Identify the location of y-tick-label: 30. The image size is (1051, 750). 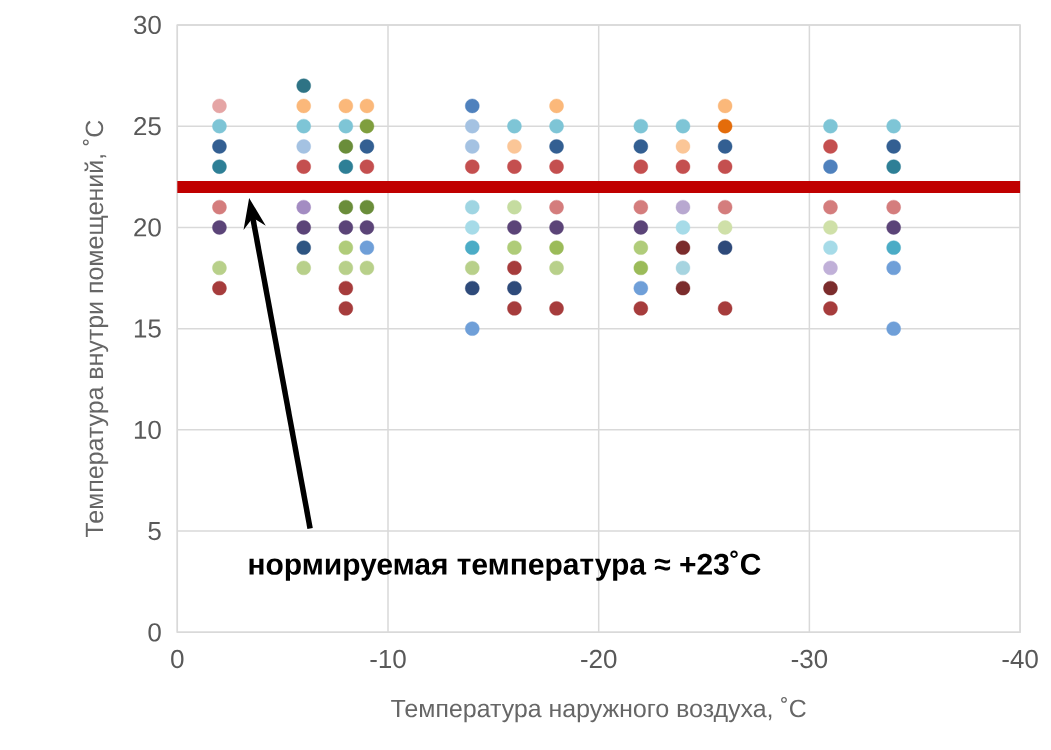
(147, 25).